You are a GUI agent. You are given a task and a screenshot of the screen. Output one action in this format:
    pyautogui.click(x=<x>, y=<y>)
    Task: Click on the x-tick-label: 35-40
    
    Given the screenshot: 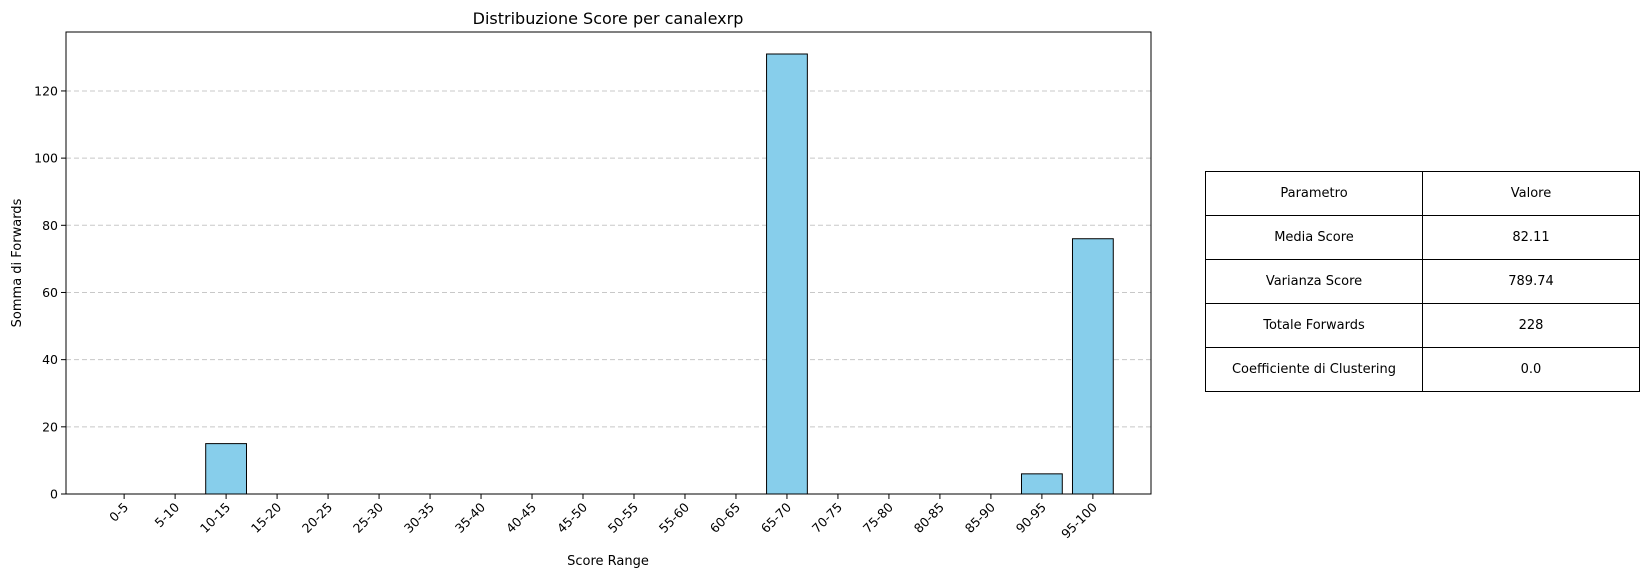 What is the action you would take?
    pyautogui.click(x=470, y=517)
    